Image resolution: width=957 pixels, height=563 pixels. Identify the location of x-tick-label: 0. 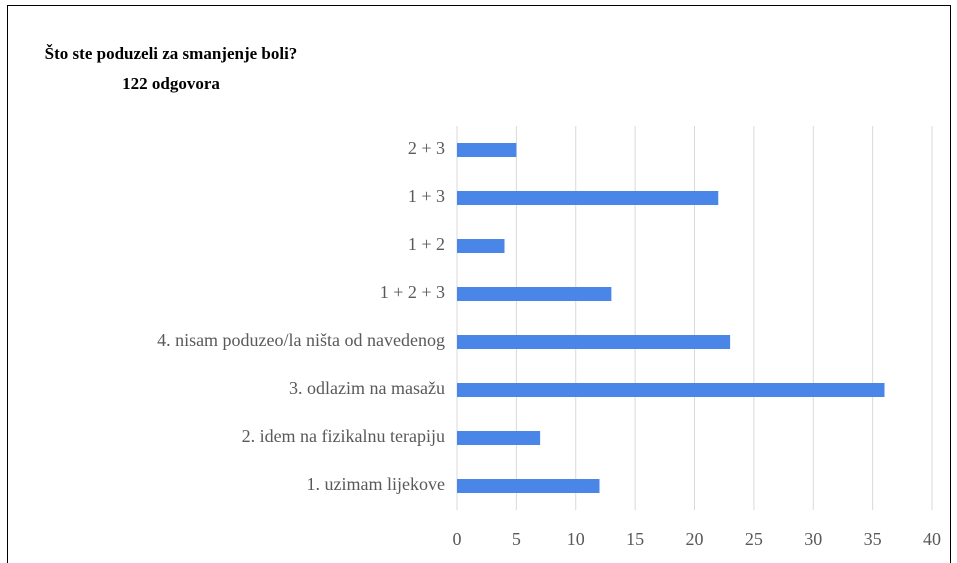
(457, 539).